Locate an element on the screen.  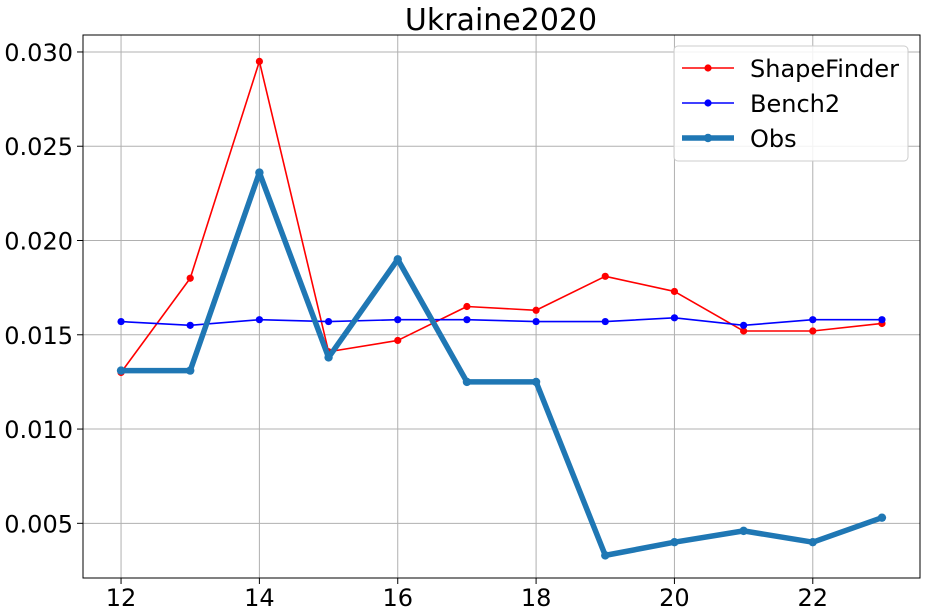
legend-item-shapefinder: ShapeFinder is located at coordinates (790, 69).